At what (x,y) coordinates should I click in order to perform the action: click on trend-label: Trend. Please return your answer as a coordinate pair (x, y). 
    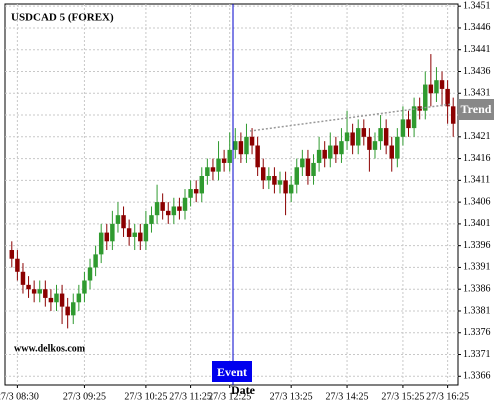
    Looking at the image, I should click on (476, 109).